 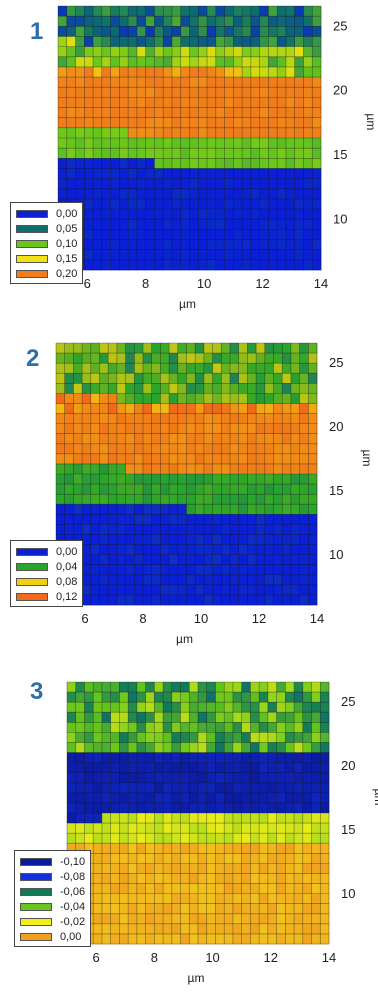 What do you see at coordinates (46, 273) in the screenshot?
I see `legend-entry: 0,20` at bounding box center [46, 273].